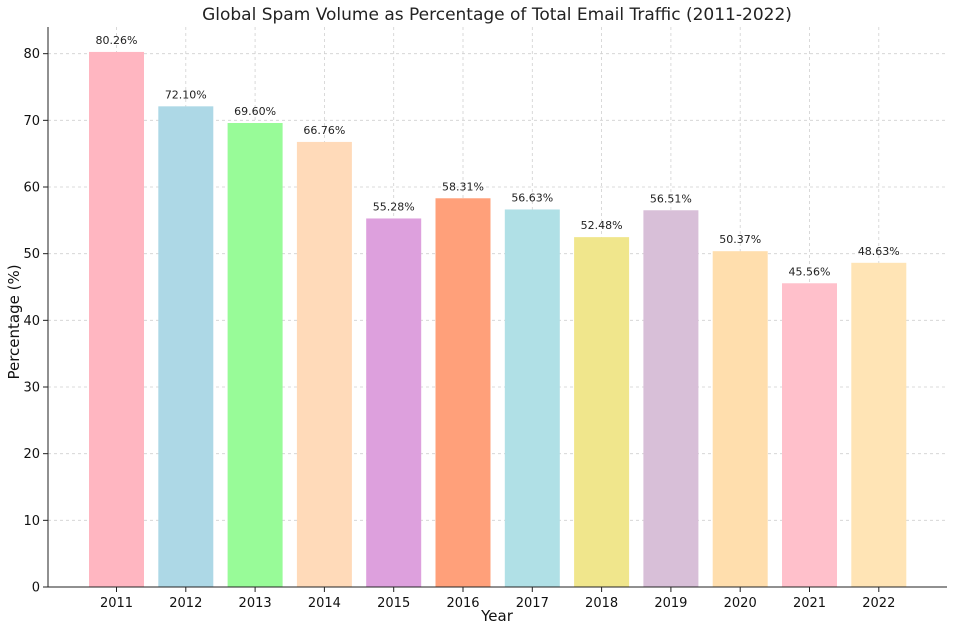  What do you see at coordinates (324, 364) in the screenshot?
I see `bar-2014` at bounding box center [324, 364].